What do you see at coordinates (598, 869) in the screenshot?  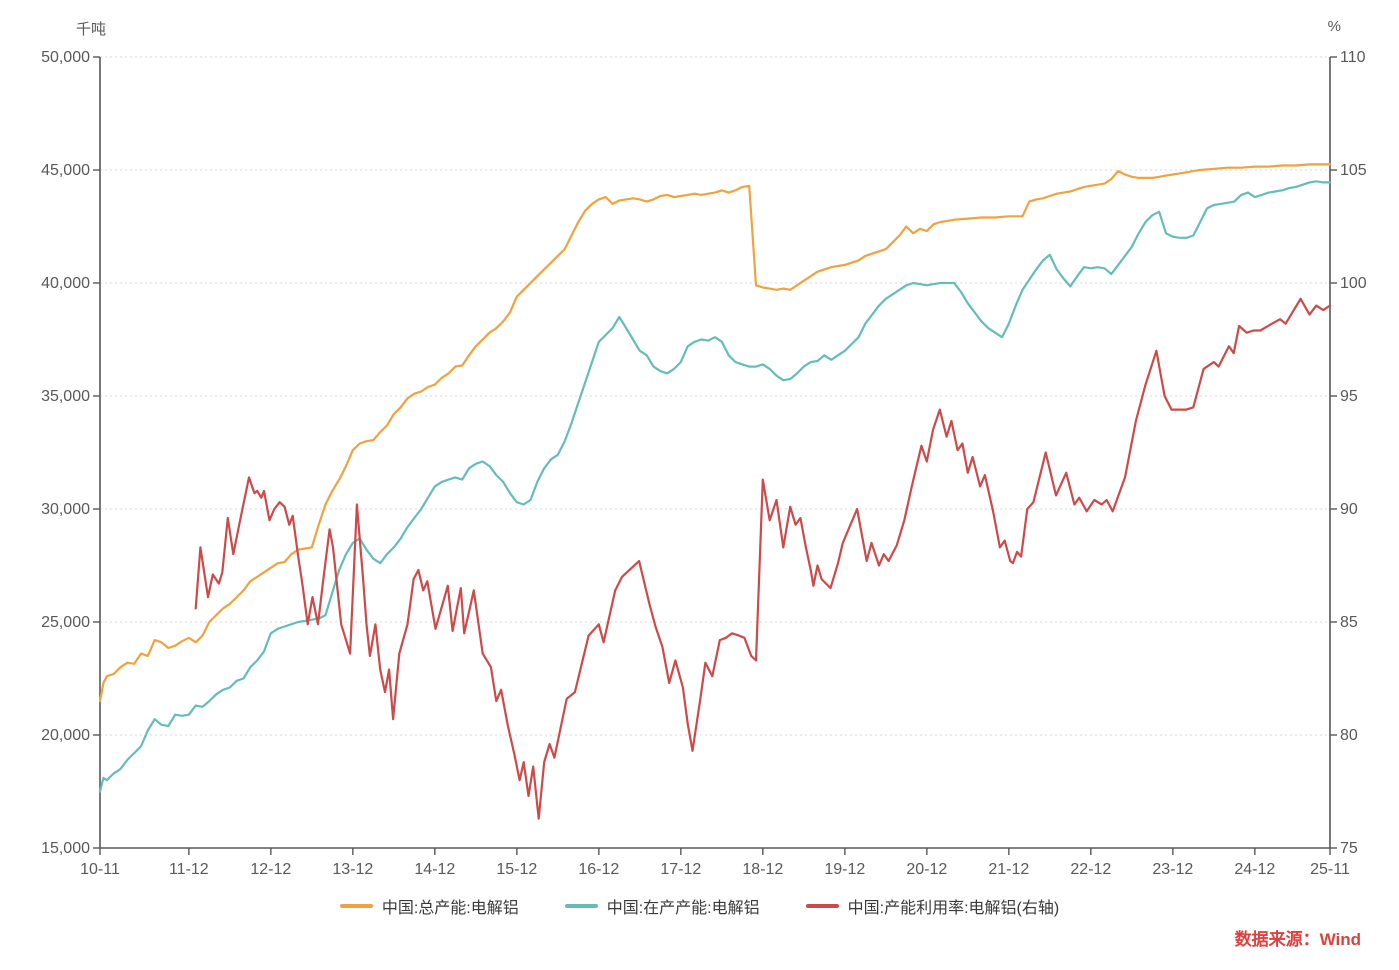 I see `x-tick-label: 16-12` at bounding box center [598, 869].